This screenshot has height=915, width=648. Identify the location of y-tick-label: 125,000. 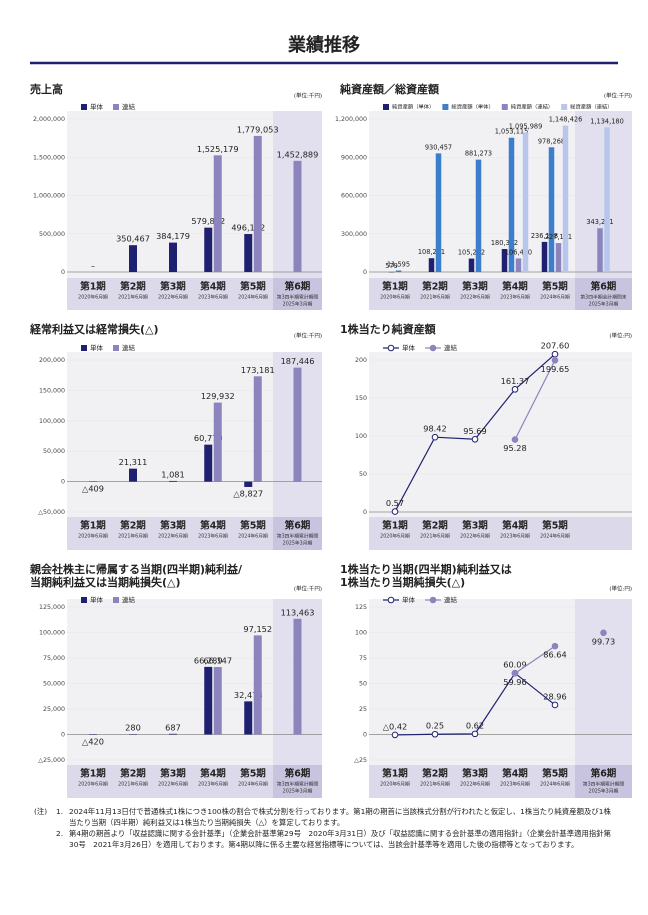
(52, 607).